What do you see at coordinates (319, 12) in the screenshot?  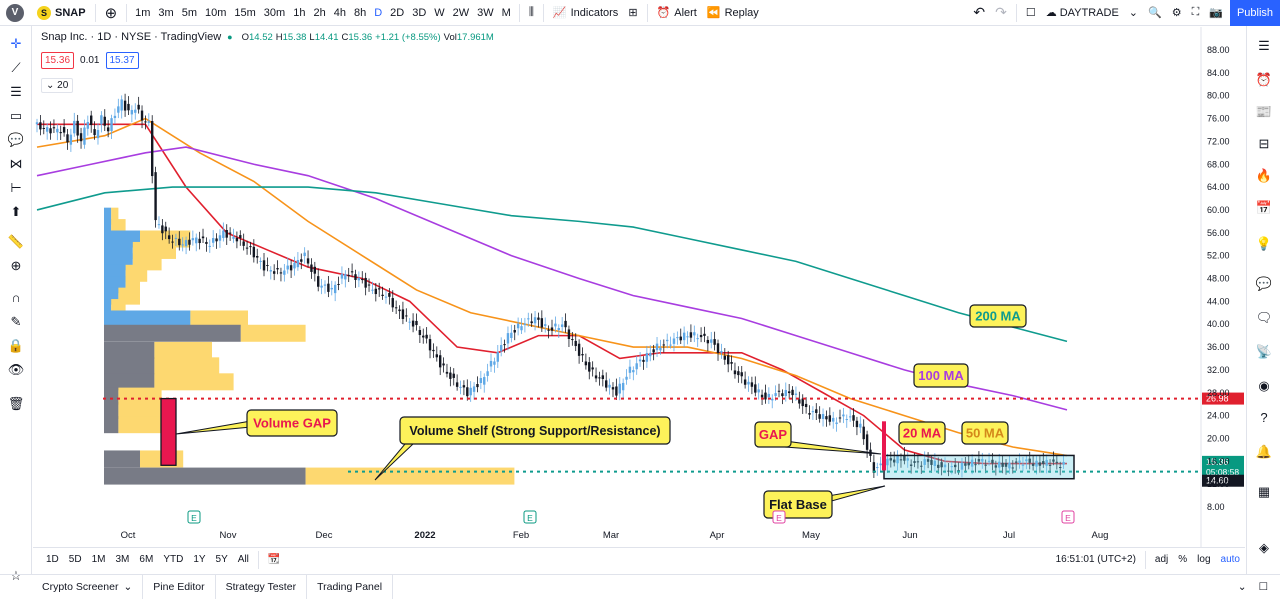 I see `interval-2h: 2h` at bounding box center [319, 12].